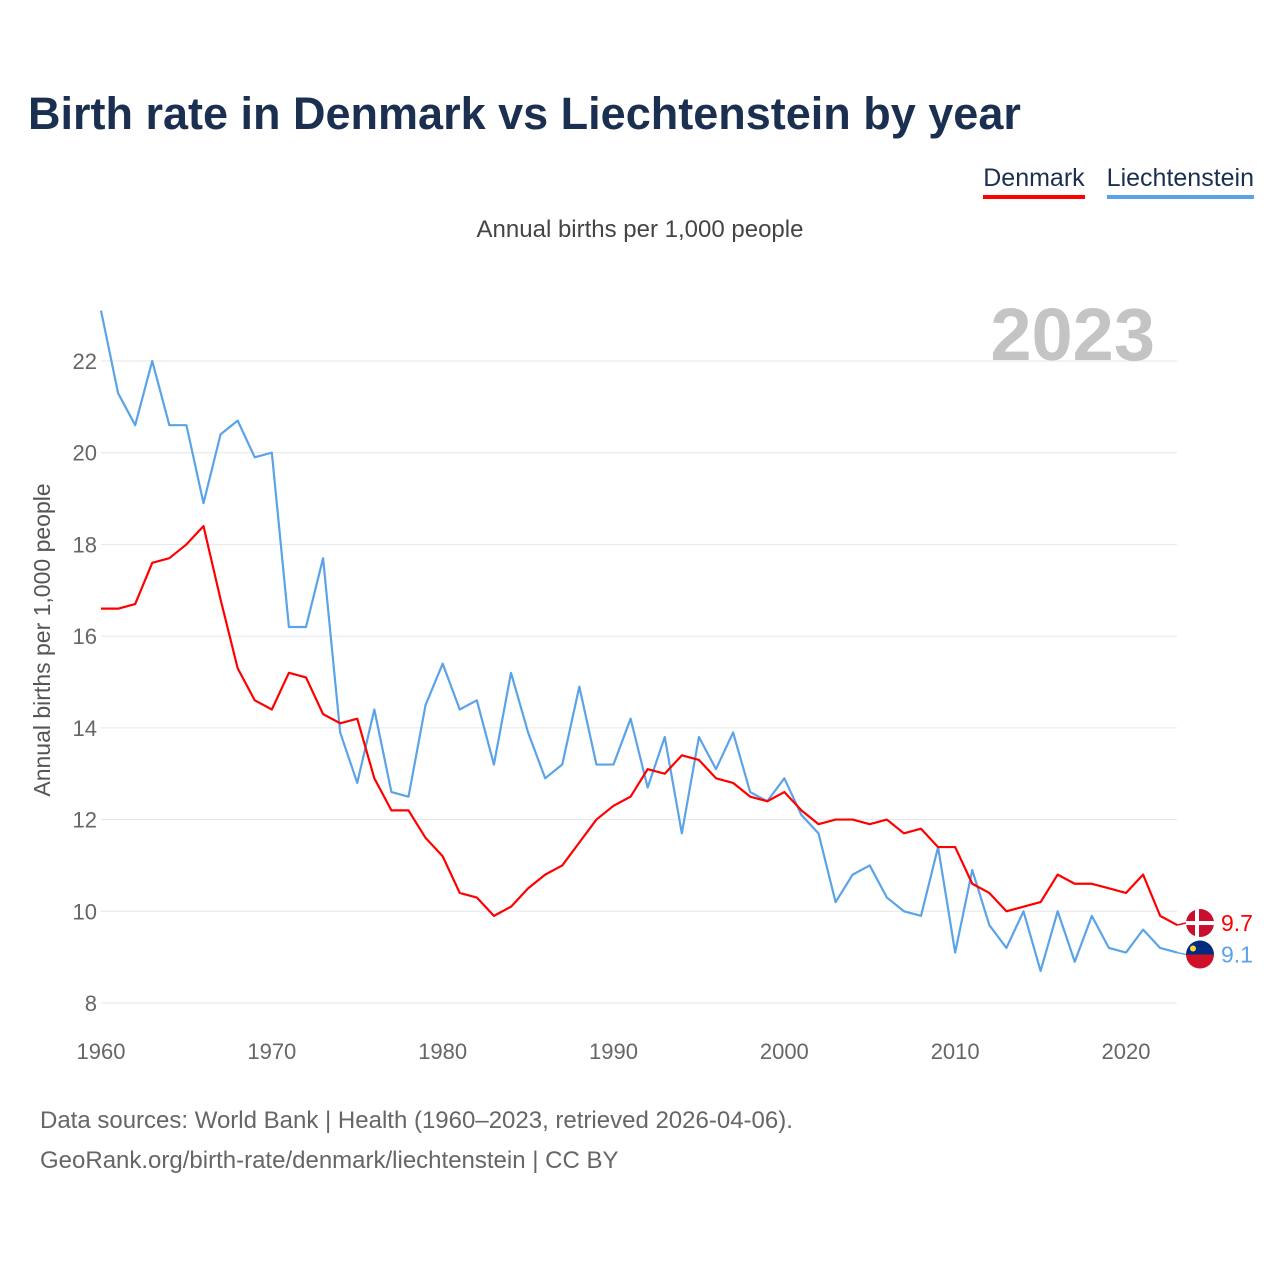  I want to click on y-tick-label: 20, so click(85, 453).